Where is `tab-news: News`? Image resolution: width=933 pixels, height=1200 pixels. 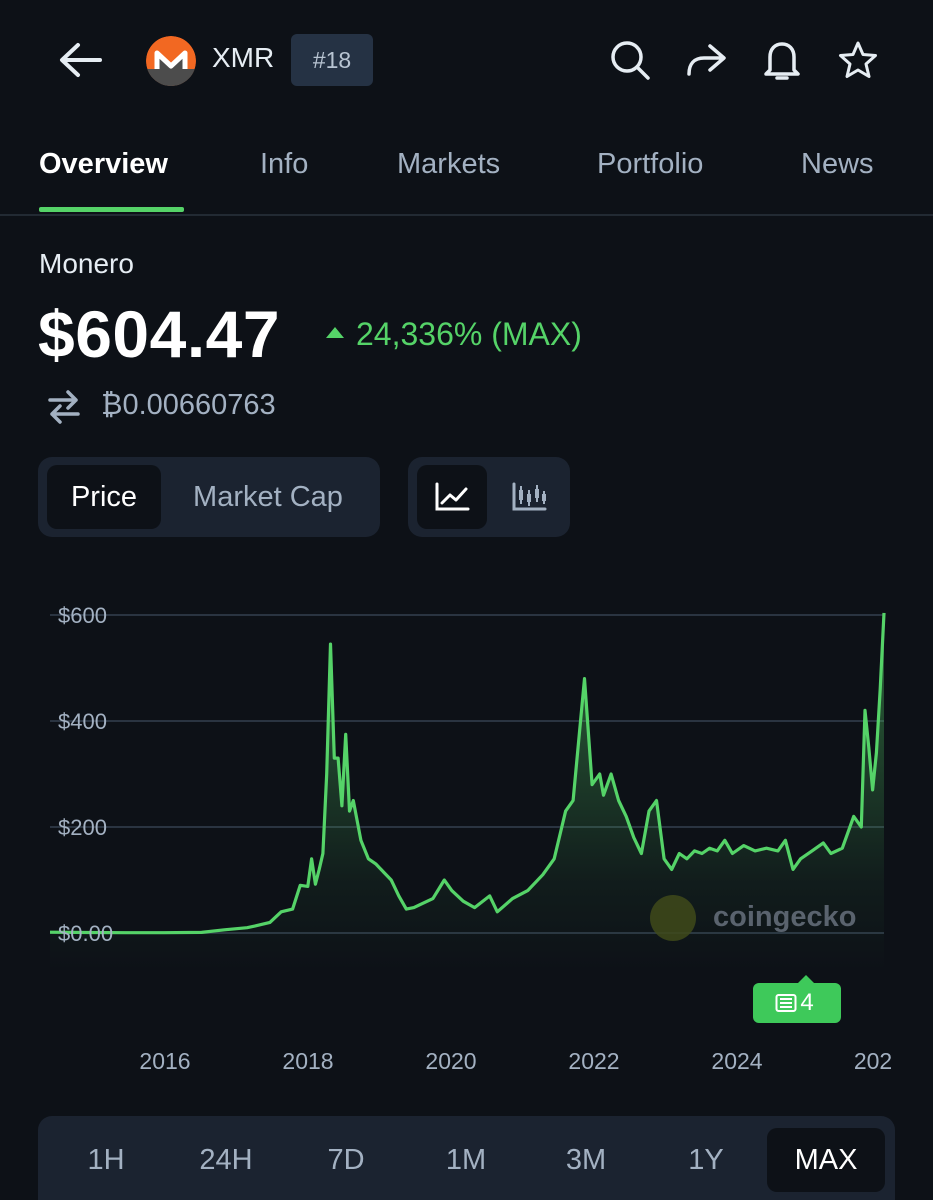 tab-news: News is located at coordinates (837, 164).